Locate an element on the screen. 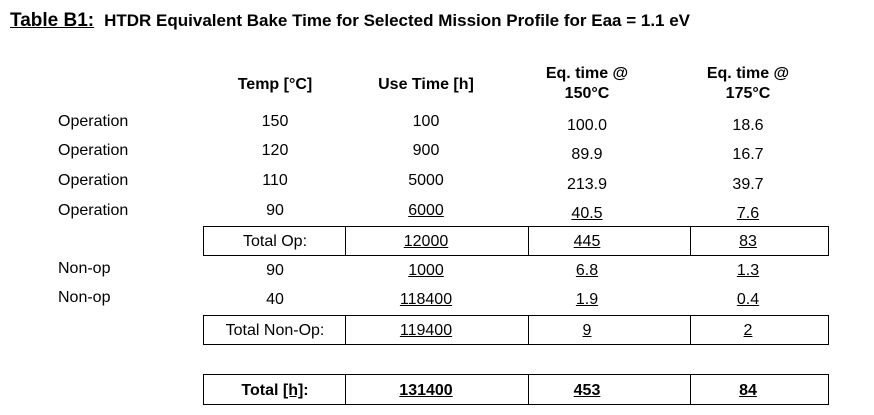  total-nonop-eq175: 2 is located at coordinates (748, 330).